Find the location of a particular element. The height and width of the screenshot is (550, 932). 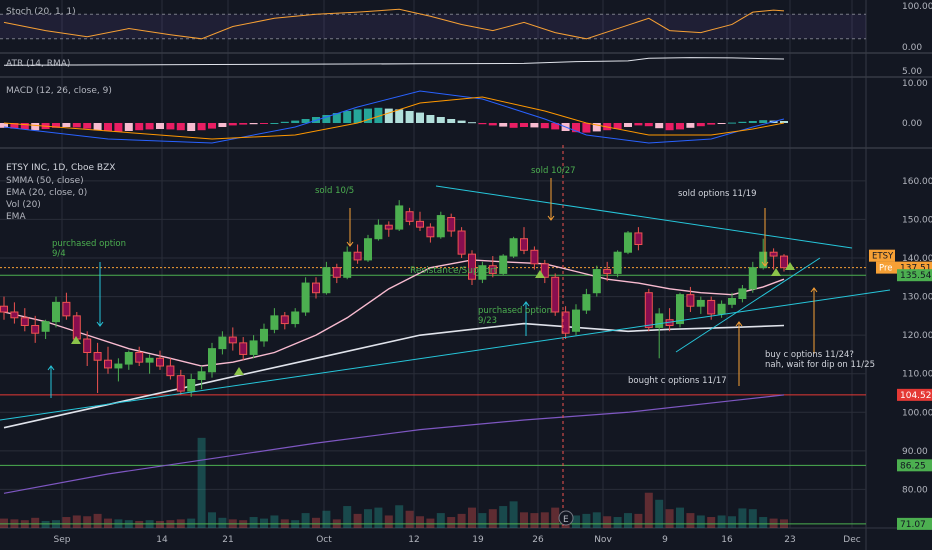

arrow-up-11-17-head is located at coordinates (739, 324).